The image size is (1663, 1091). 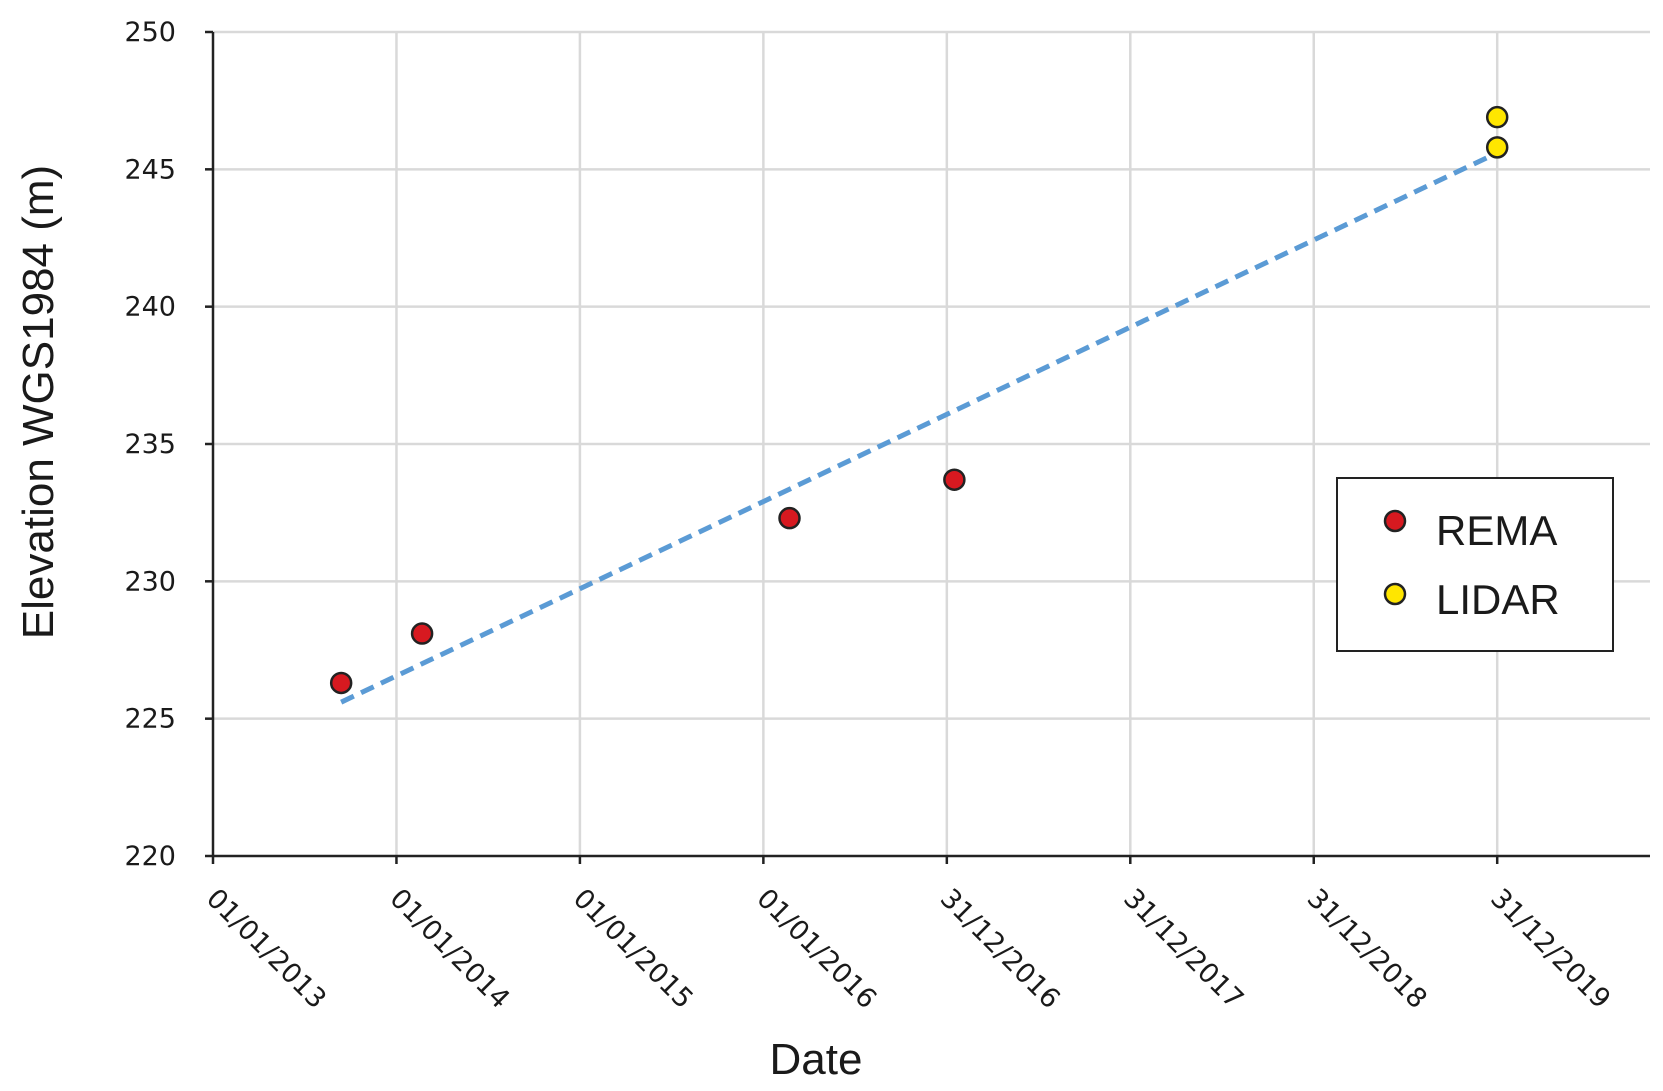 I want to click on x-tick-label: 31/12/2019, so click(x=1550, y=949).